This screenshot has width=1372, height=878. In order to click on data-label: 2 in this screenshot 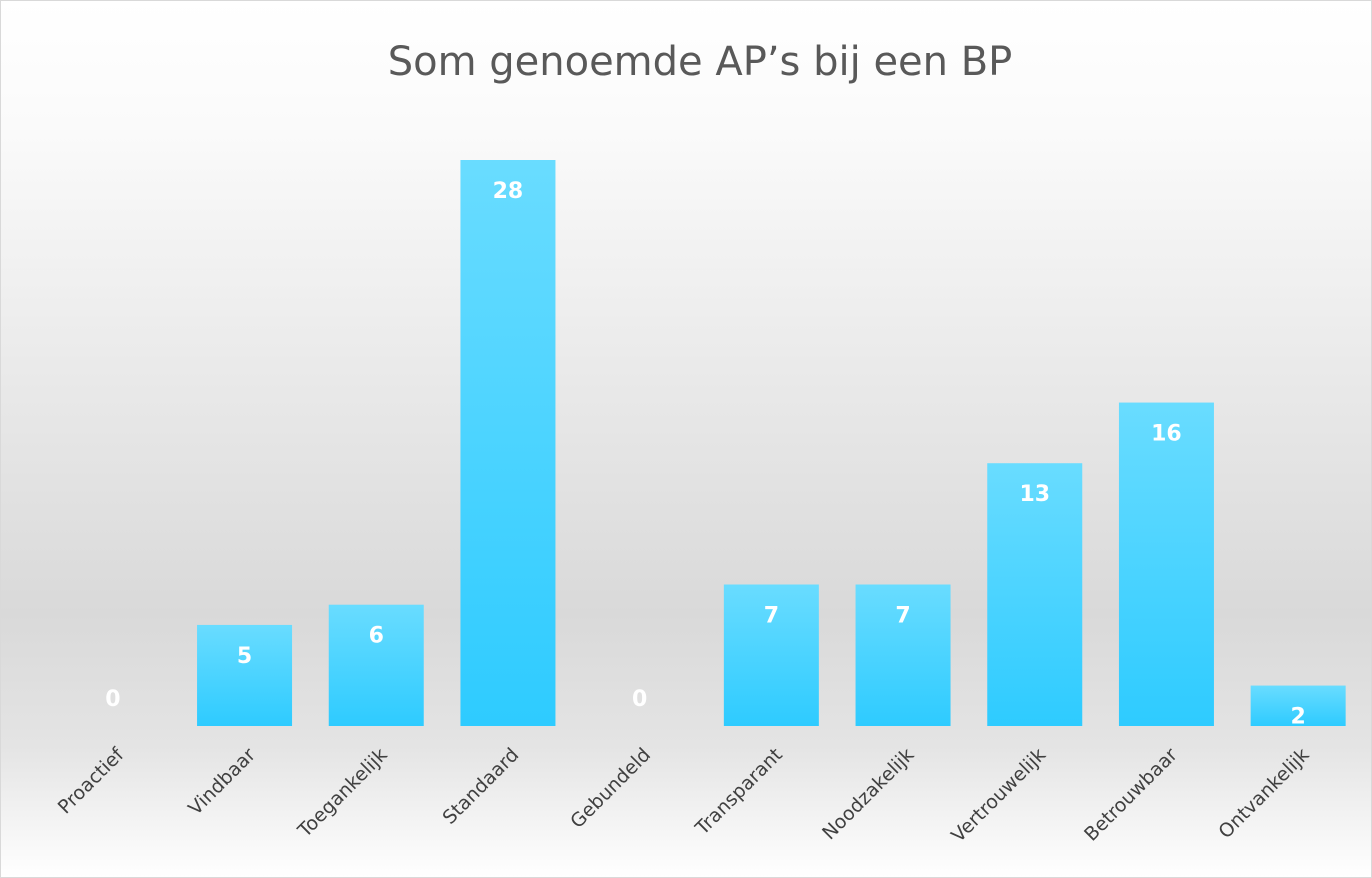, I will do `click(1297, 717)`.